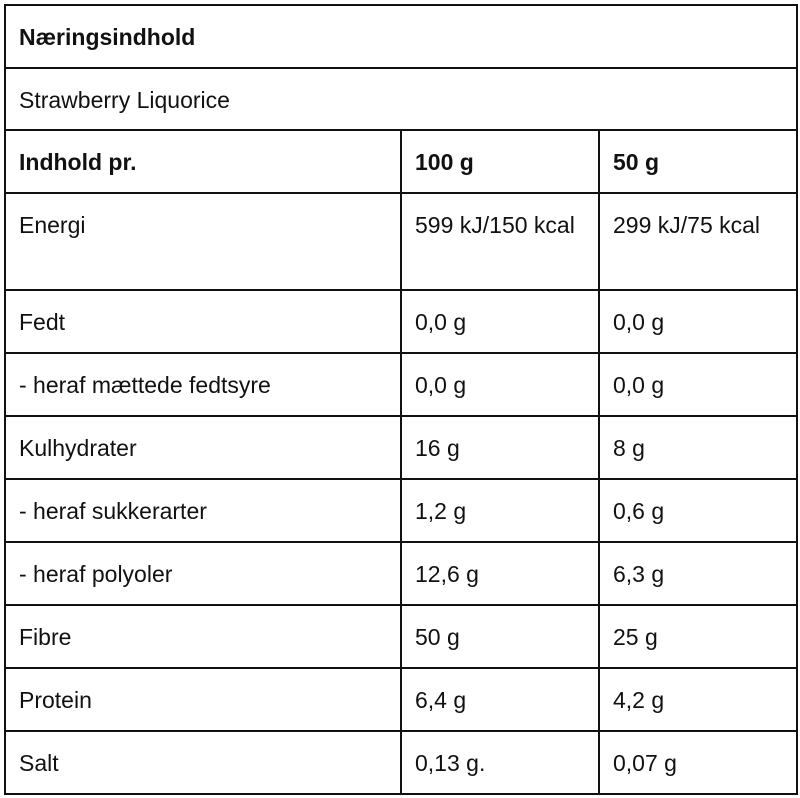  What do you see at coordinates (698, 241) in the screenshot?
I see `nutrient-value: 299 kJ/75 kcal` at bounding box center [698, 241].